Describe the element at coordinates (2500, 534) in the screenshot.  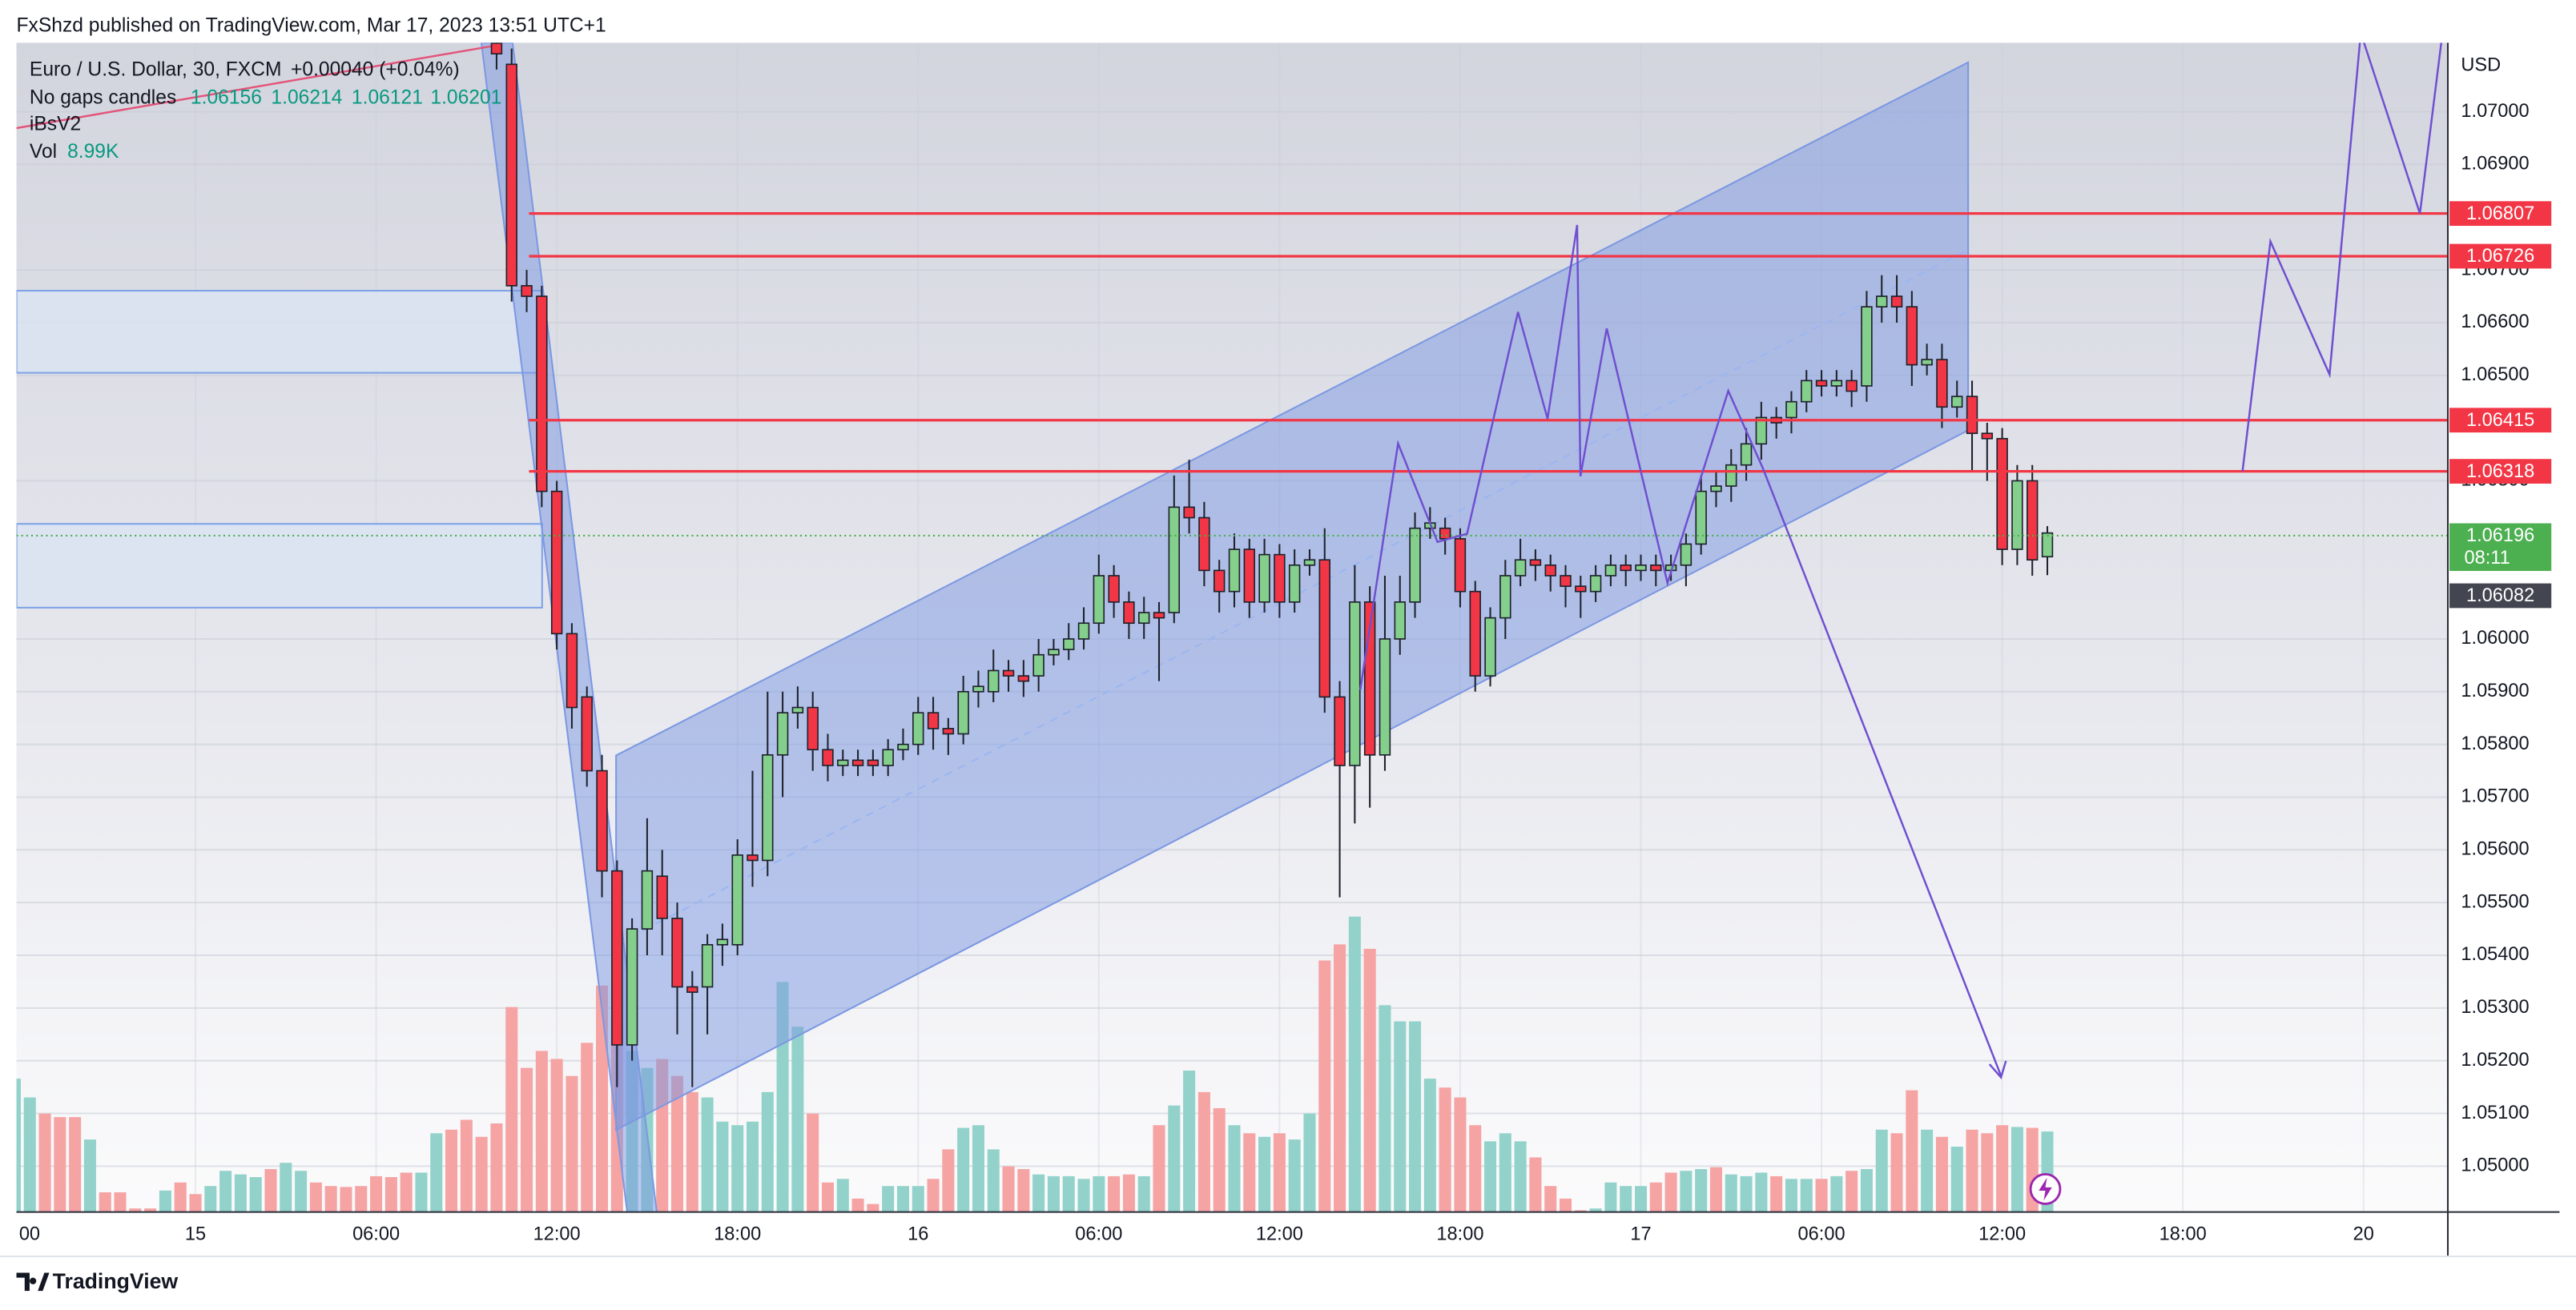
I see `price-tag-label: 1.06196` at that location.